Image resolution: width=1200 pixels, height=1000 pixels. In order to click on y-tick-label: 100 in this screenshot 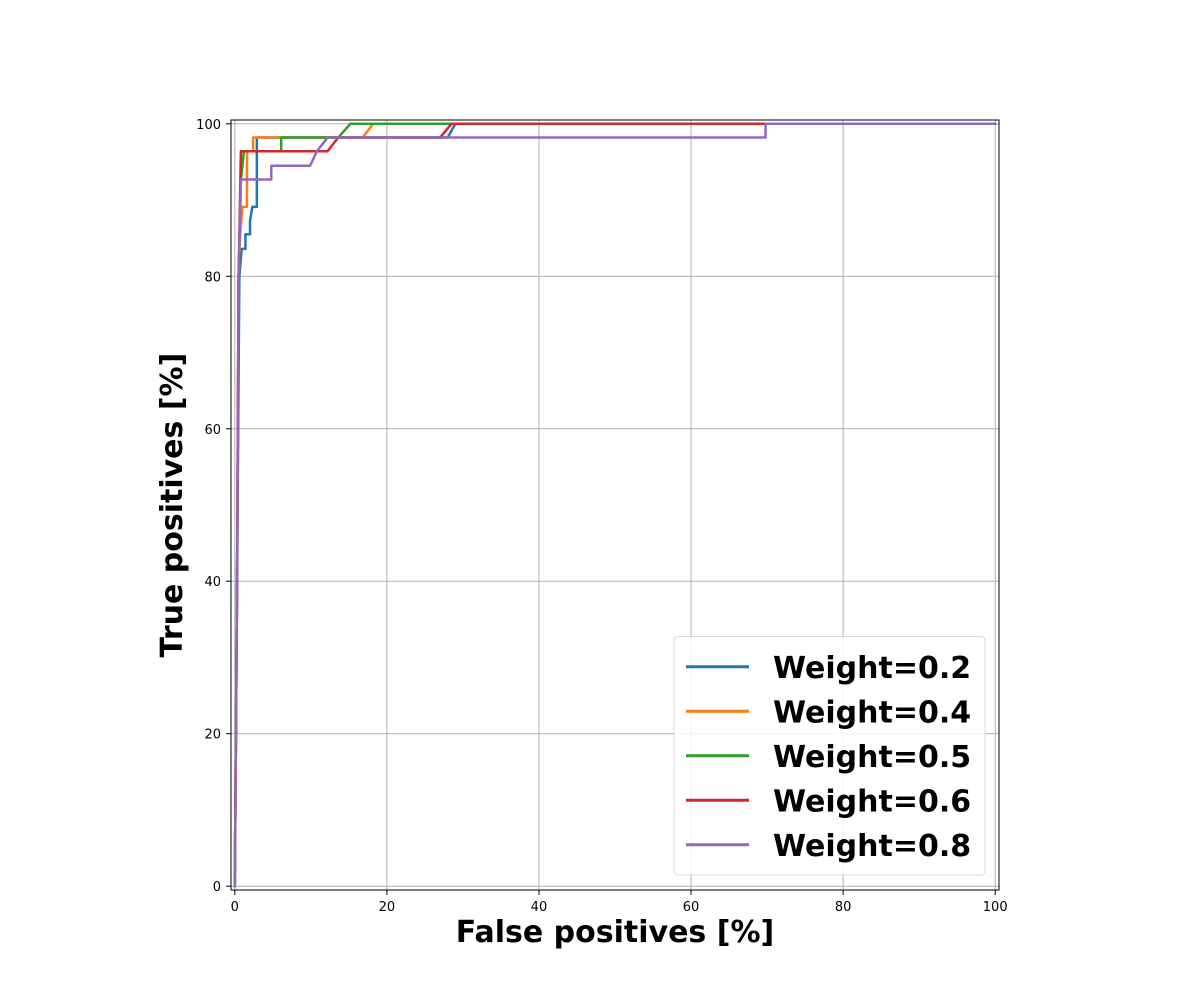, I will do `click(208, 125)`.